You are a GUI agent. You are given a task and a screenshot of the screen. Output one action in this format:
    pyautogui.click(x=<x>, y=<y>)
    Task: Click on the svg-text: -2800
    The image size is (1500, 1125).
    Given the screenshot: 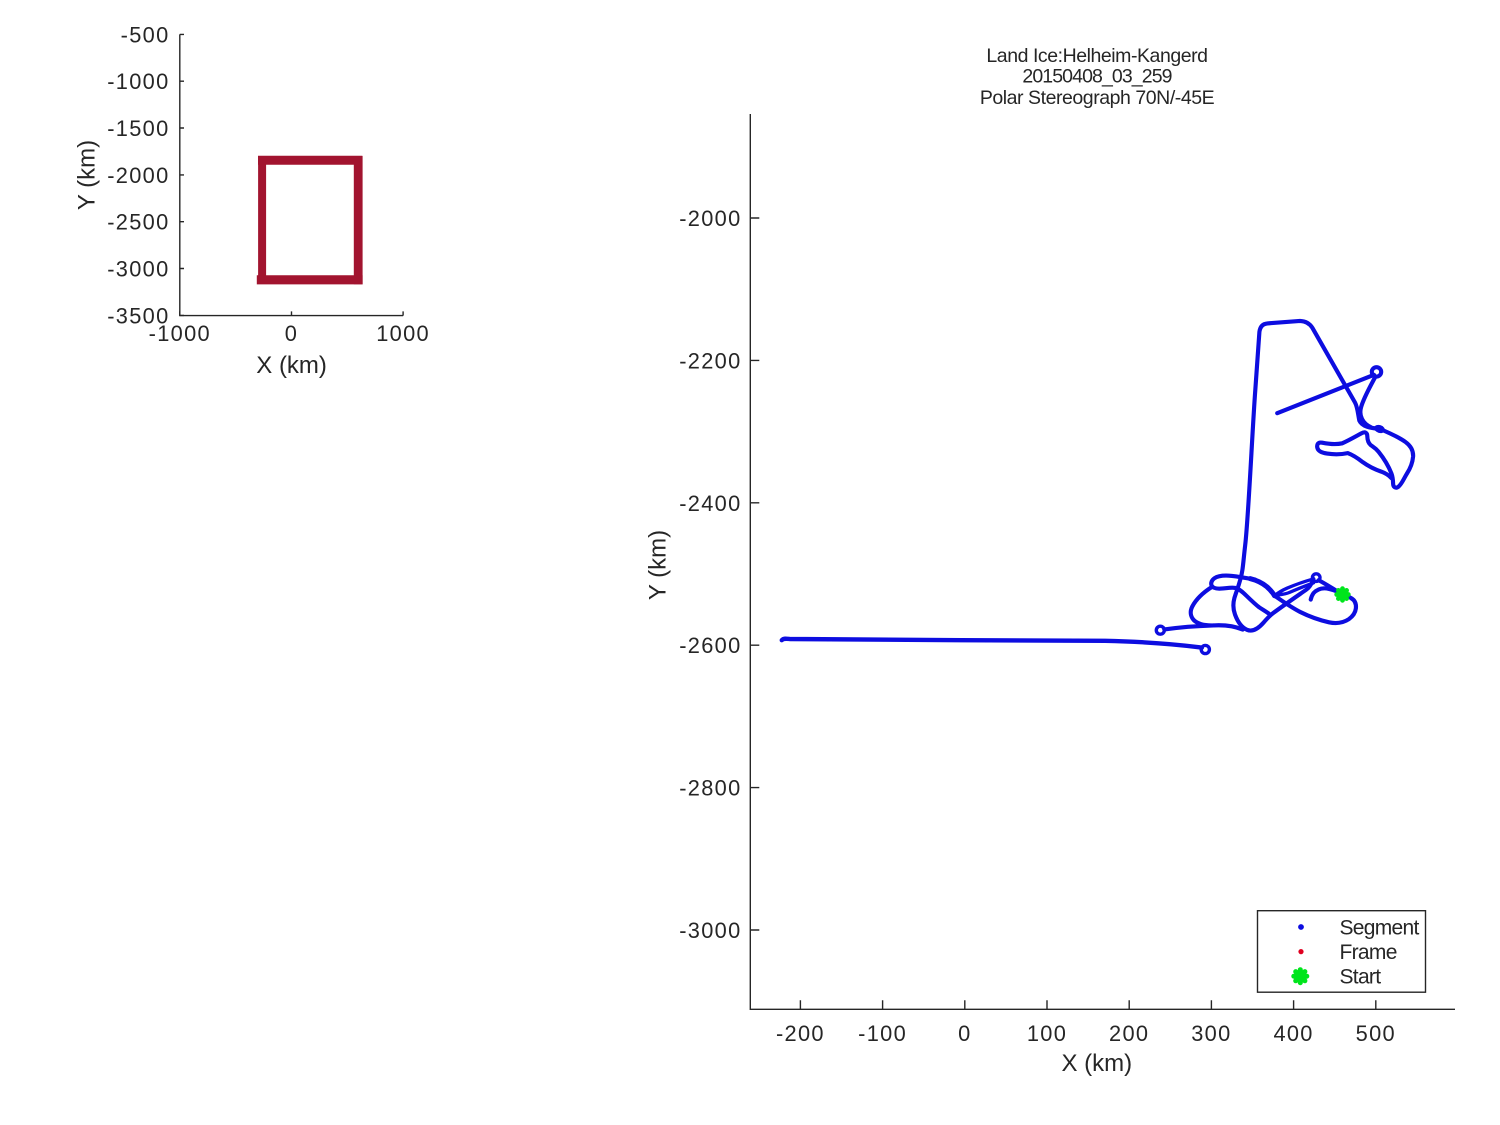 What is the action you would take?
    pyautogui.click(x=710, y=788)
    